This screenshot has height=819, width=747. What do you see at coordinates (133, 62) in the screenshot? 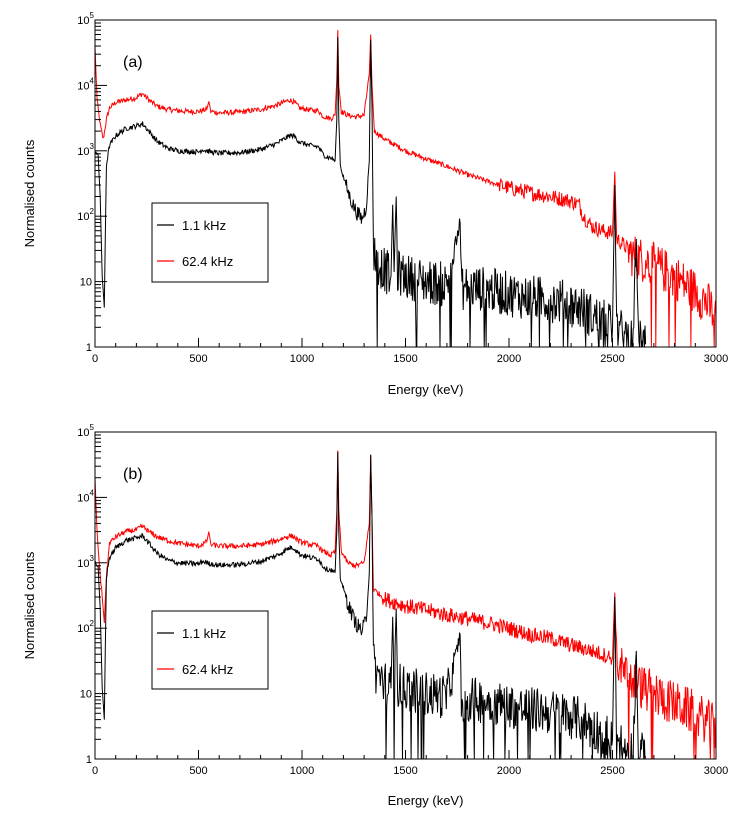
I see `panel-label: (a)` at bounding box center [133, 62].